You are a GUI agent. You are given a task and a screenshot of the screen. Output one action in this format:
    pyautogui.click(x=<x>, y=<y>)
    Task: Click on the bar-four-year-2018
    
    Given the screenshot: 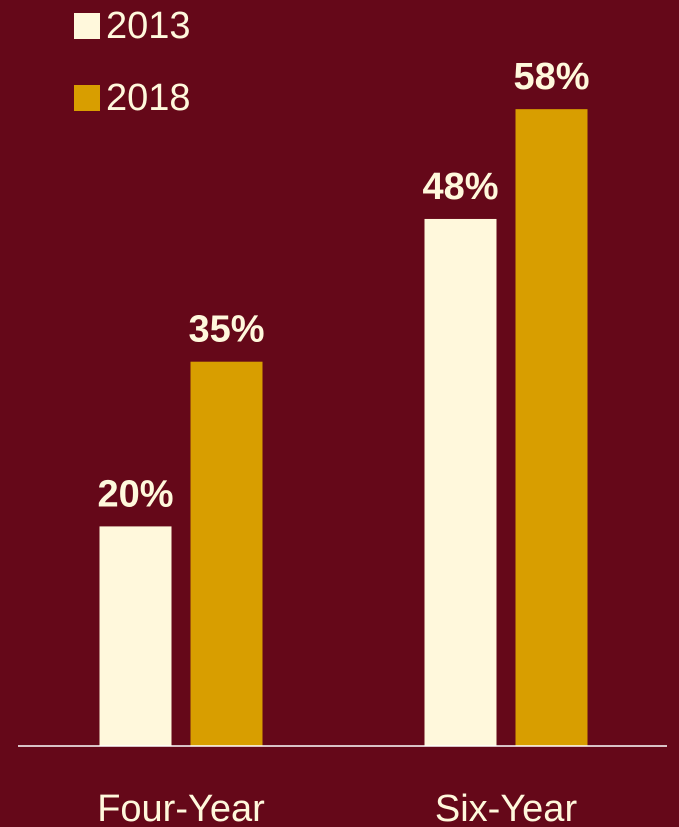 What is the action you would take?
    pyautogui.click(x=226, y=553)
    